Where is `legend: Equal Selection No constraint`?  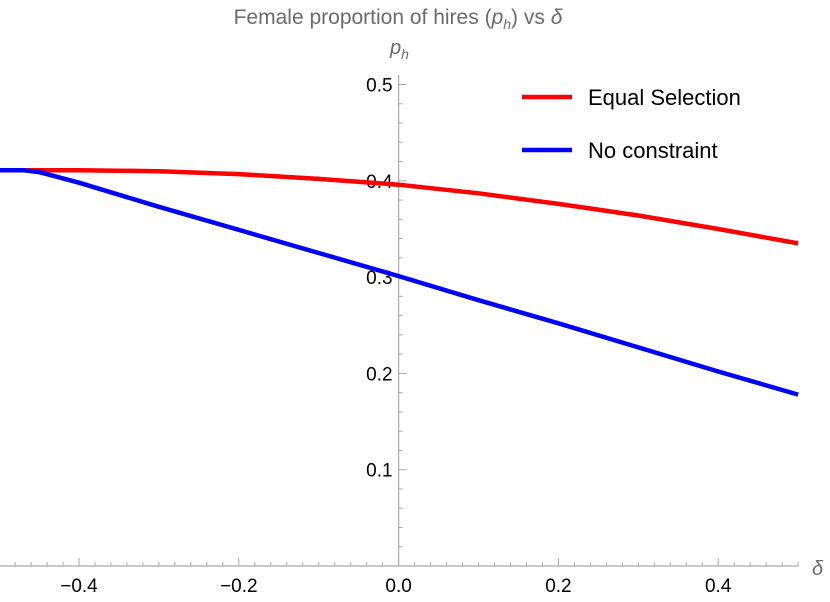
legend: Equal Selection No constraint is located at coordinates (631, 124).